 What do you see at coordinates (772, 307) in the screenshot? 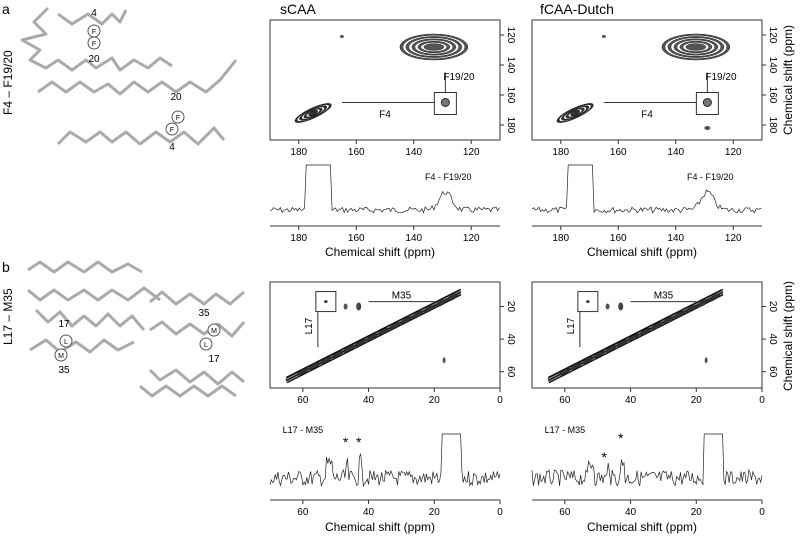
I see `y-tick-label: 20` at bounding box center [772, 307].